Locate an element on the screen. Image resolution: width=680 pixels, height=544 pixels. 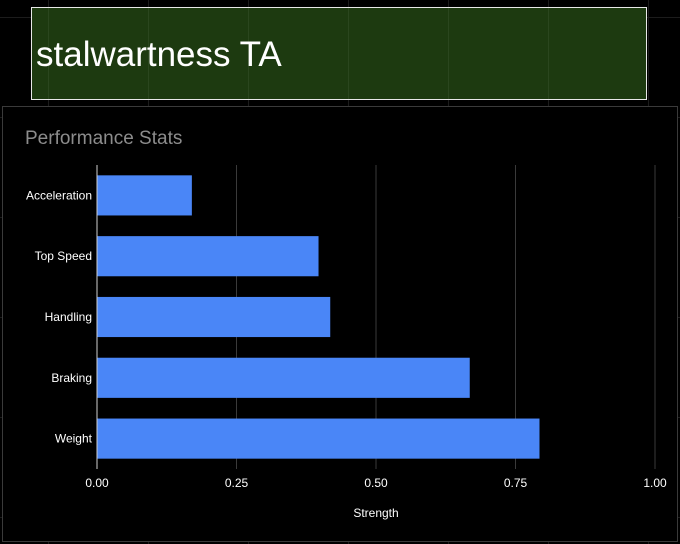
category-label: Acceleration is located at coordinates (59, 195).